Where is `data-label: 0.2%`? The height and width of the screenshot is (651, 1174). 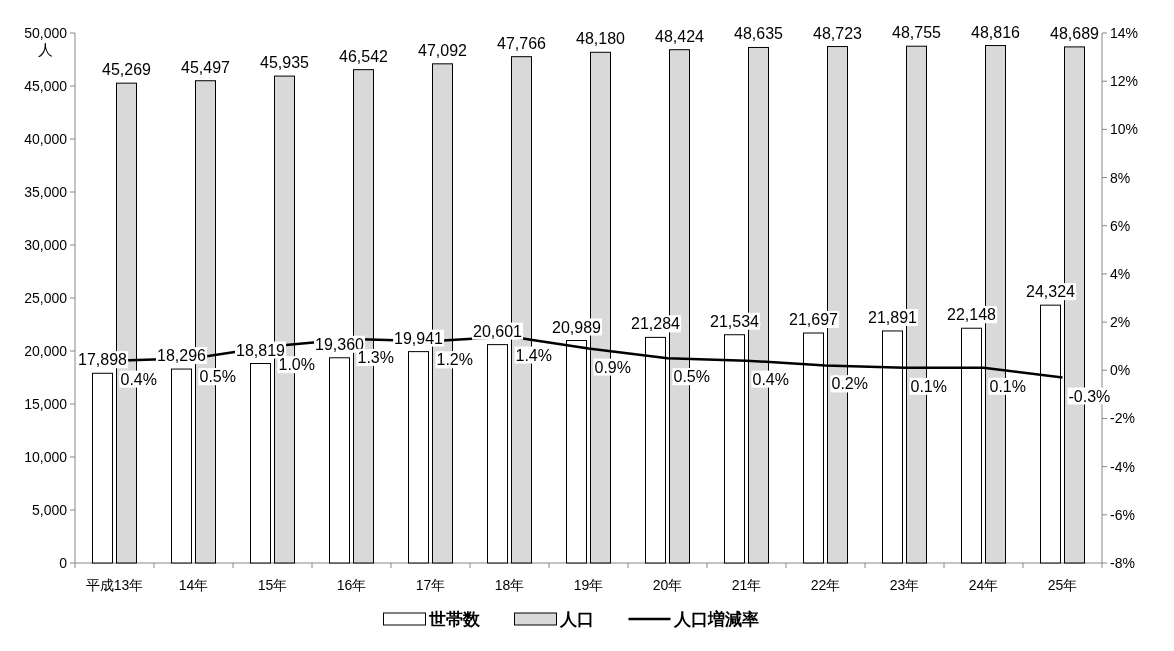
data-label: 0.2% is located at coordinates (849, 384).